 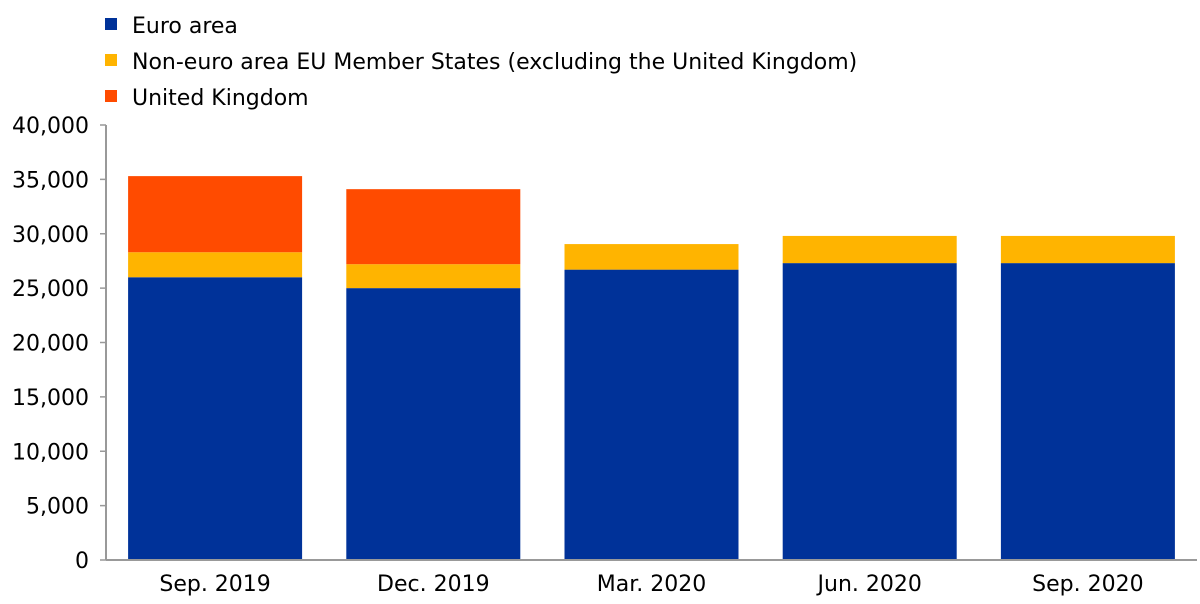 What do you see at coordinates (651, 584) in the screenshot?
I see `x-tick-label: Mar. 2020` at bounding box center [651, 584].